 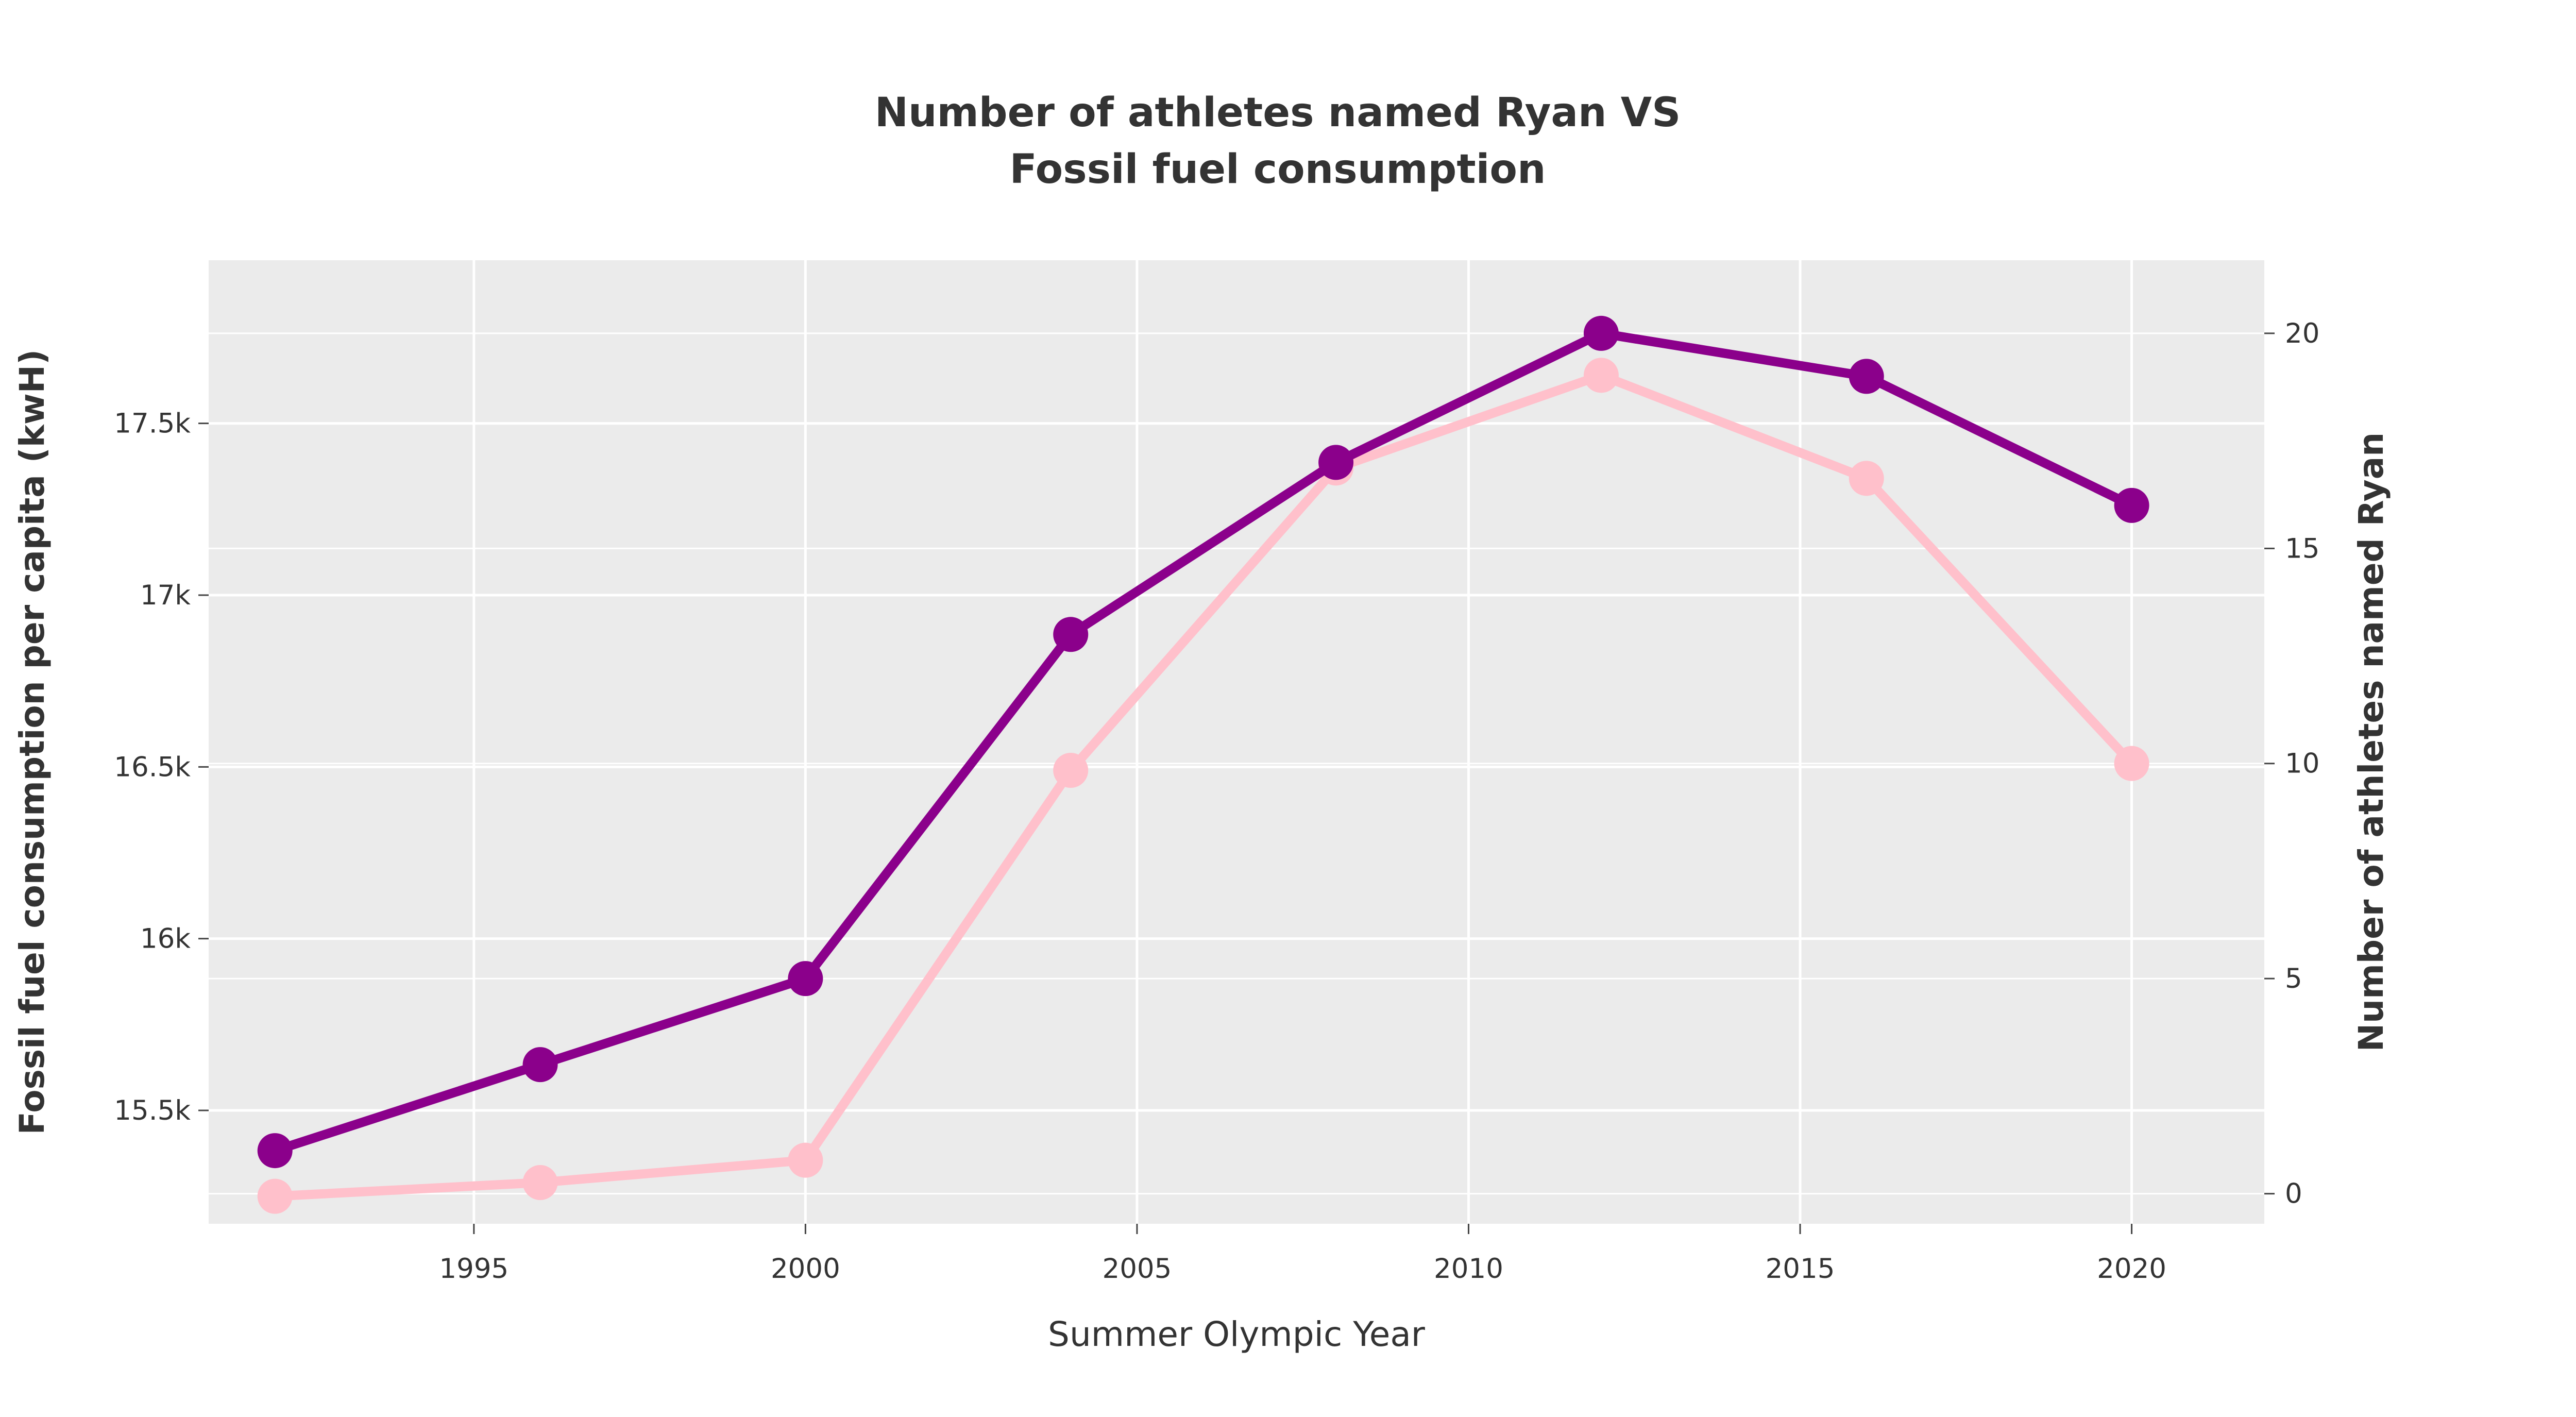 I want to click on y-right-tick-label: 15, so click(x=2302, y=548).